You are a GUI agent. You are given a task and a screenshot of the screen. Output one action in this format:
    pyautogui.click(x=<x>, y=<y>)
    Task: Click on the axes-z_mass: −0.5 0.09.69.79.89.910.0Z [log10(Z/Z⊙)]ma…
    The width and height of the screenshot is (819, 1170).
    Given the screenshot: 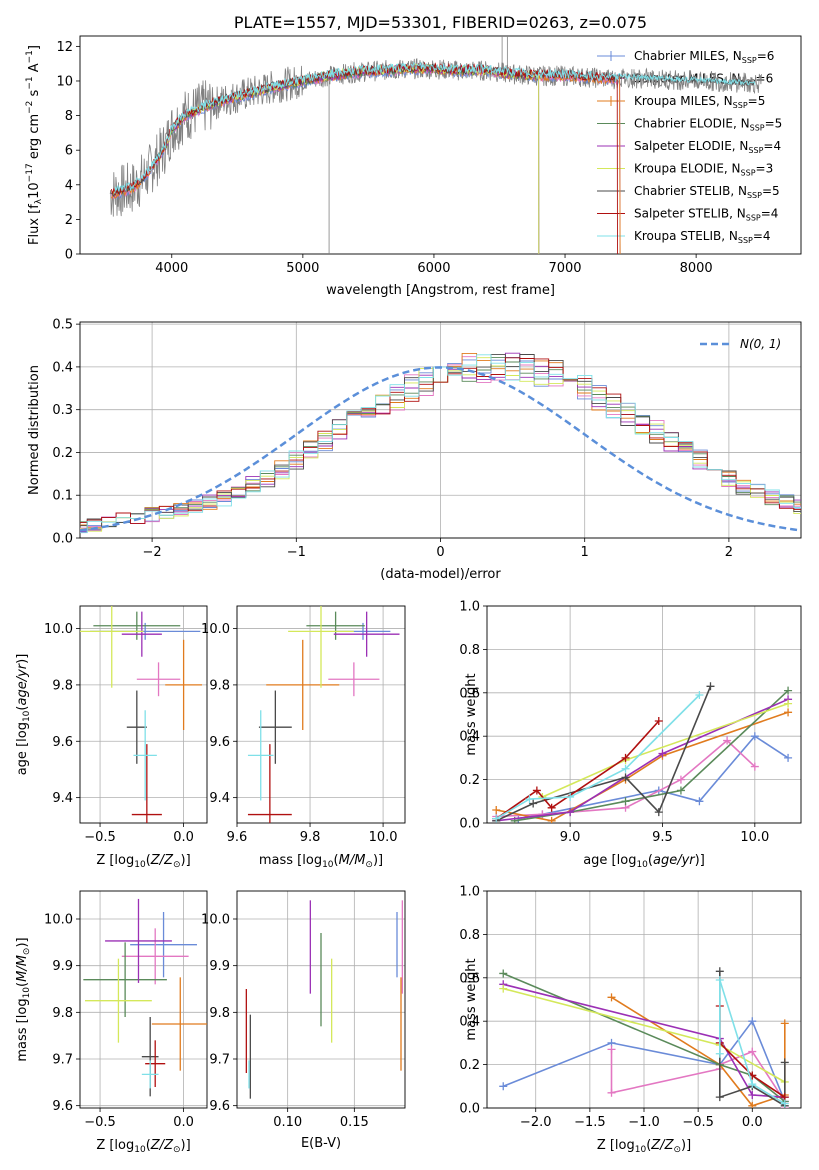 What is the action you would take?
    pyautogui.click(x=111, y=1022)
    